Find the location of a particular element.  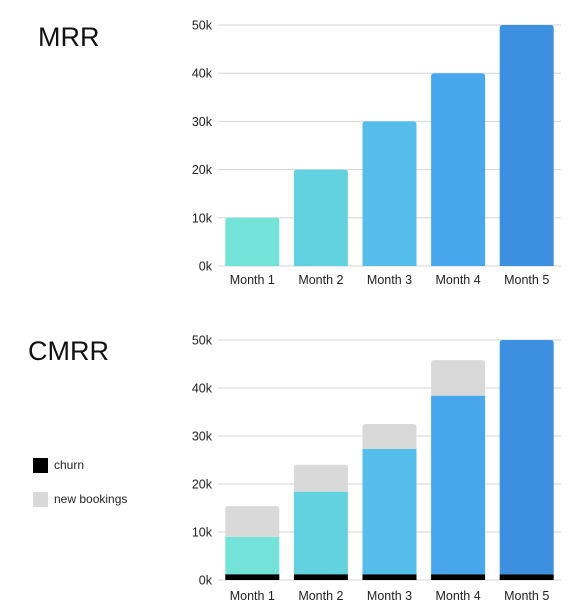

legend-item-new-bookings: new bookings is located at coordinates (80, 499).